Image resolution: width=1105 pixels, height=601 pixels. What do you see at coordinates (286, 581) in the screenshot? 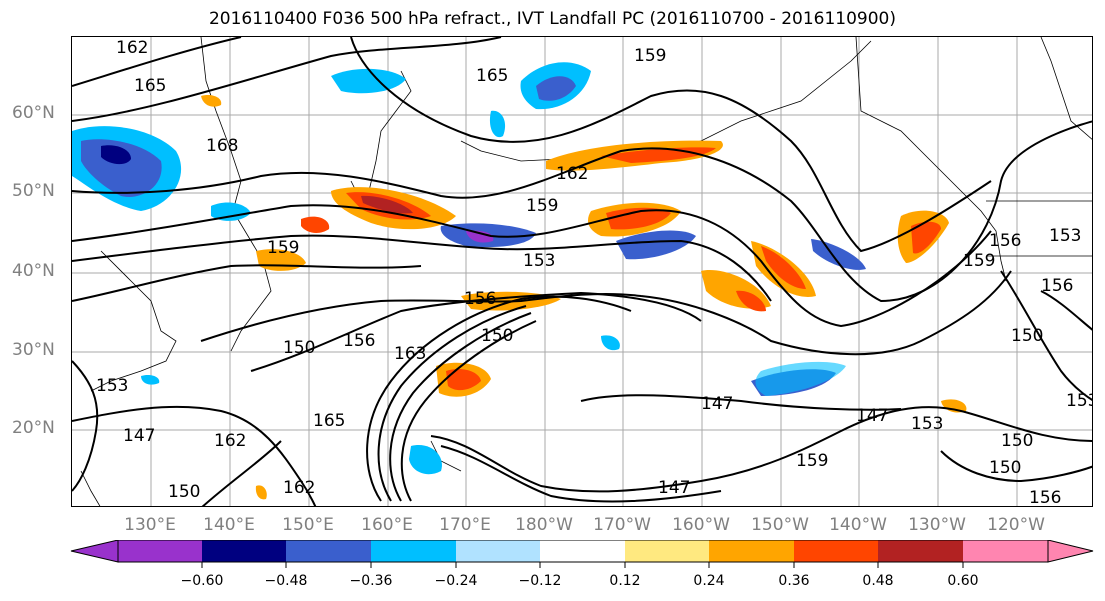
I see `colorbar-tick-label: −0.48` at bounding box center [286, 581].